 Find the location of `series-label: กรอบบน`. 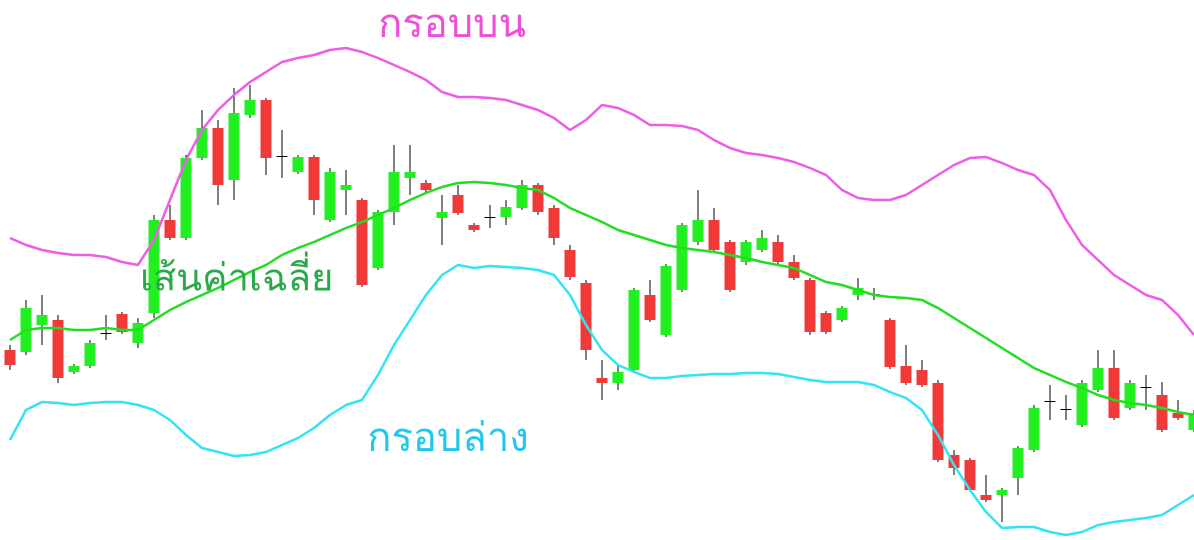

series-label: กรอบบน is located at coordinates (452, 24).